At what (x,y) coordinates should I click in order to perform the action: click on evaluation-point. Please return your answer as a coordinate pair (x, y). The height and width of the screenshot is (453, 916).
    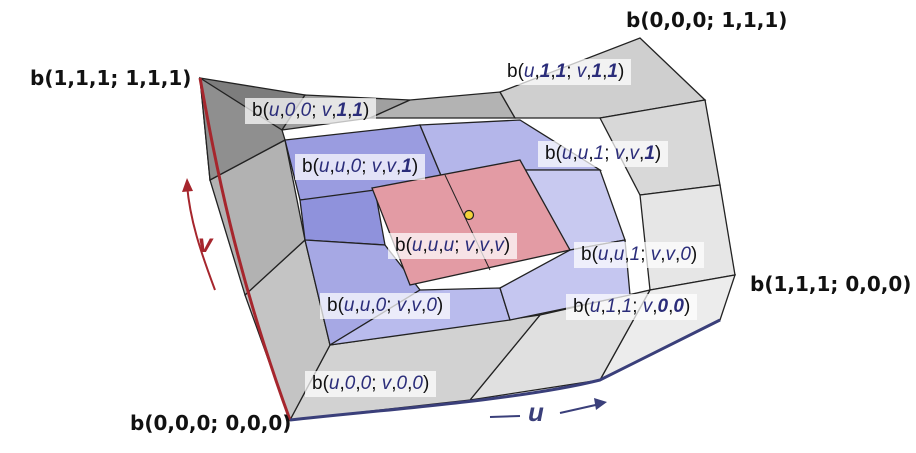
    Looking at the image, I should click on (469, 215).